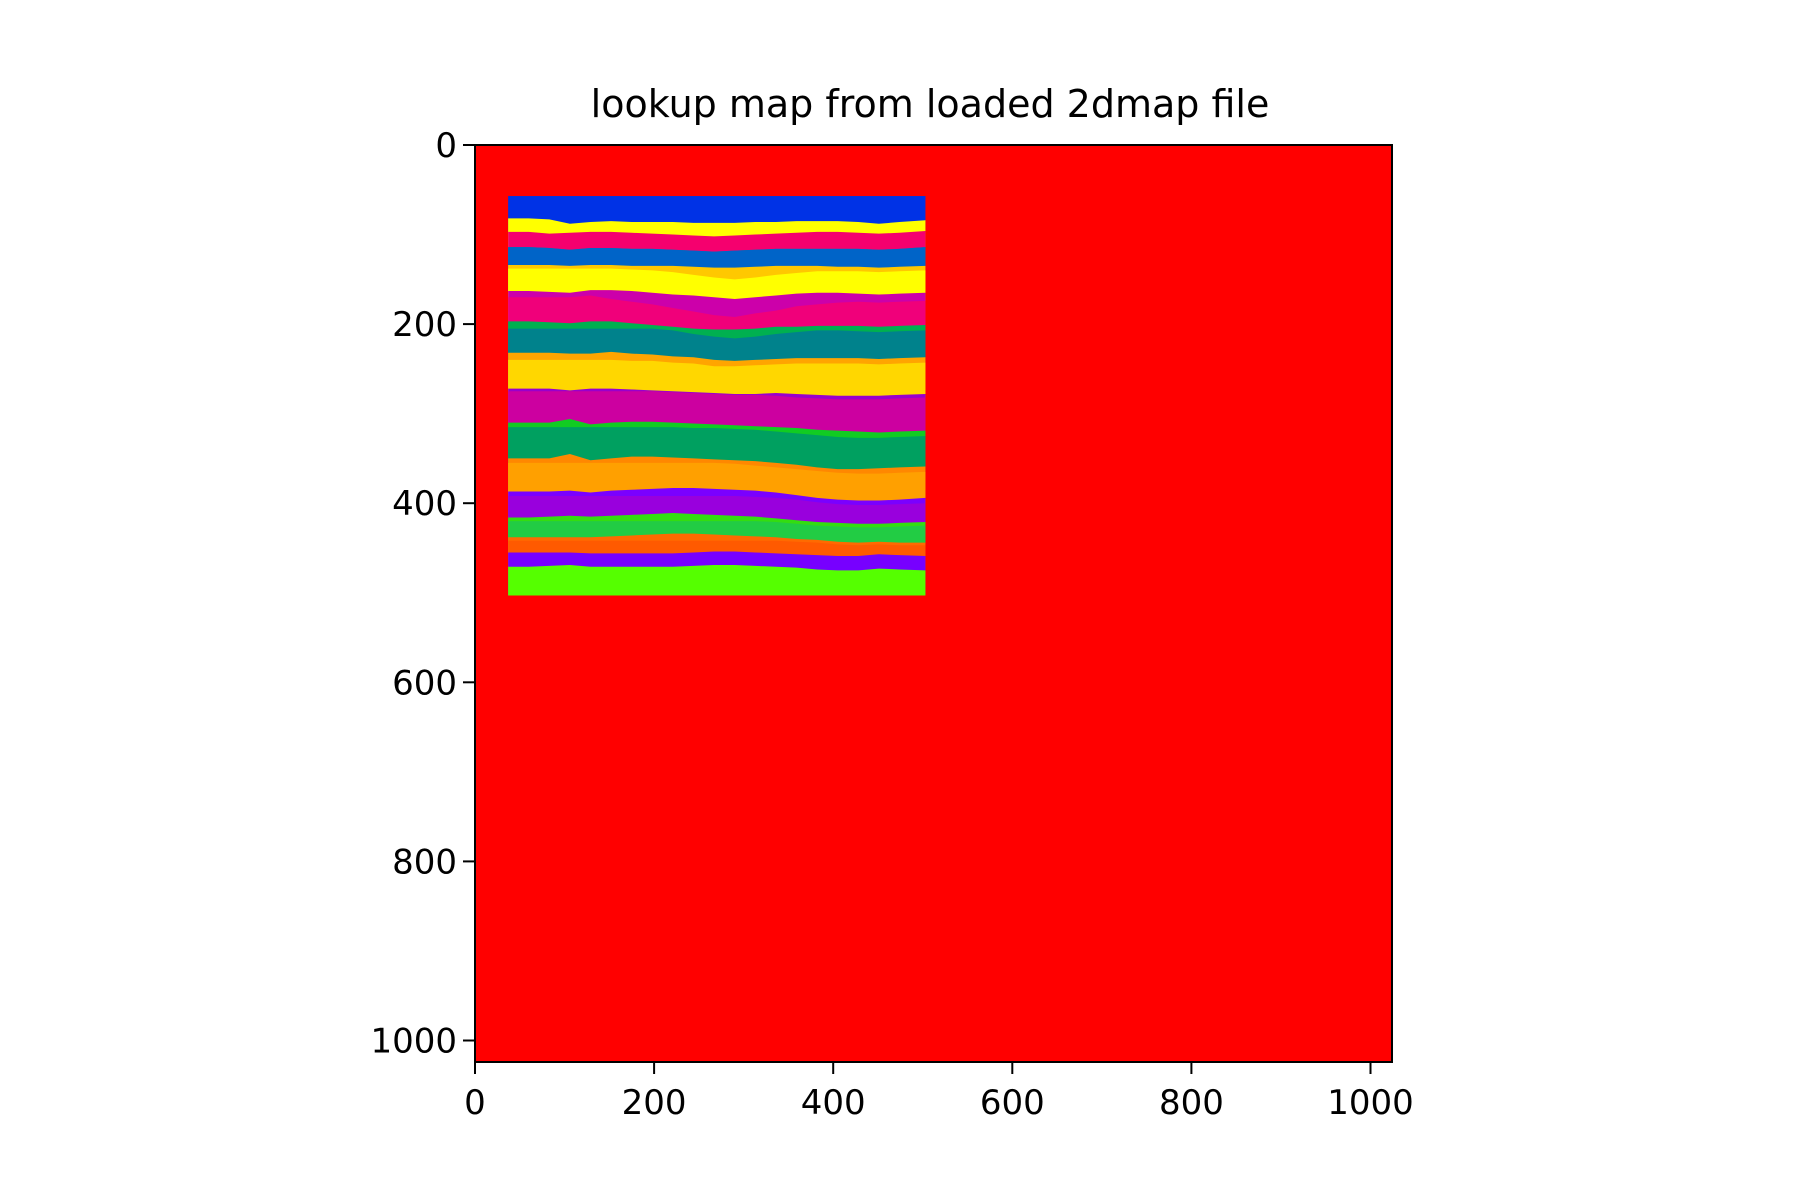  I want to click on y-tick-label: 400, so click(424, 504).